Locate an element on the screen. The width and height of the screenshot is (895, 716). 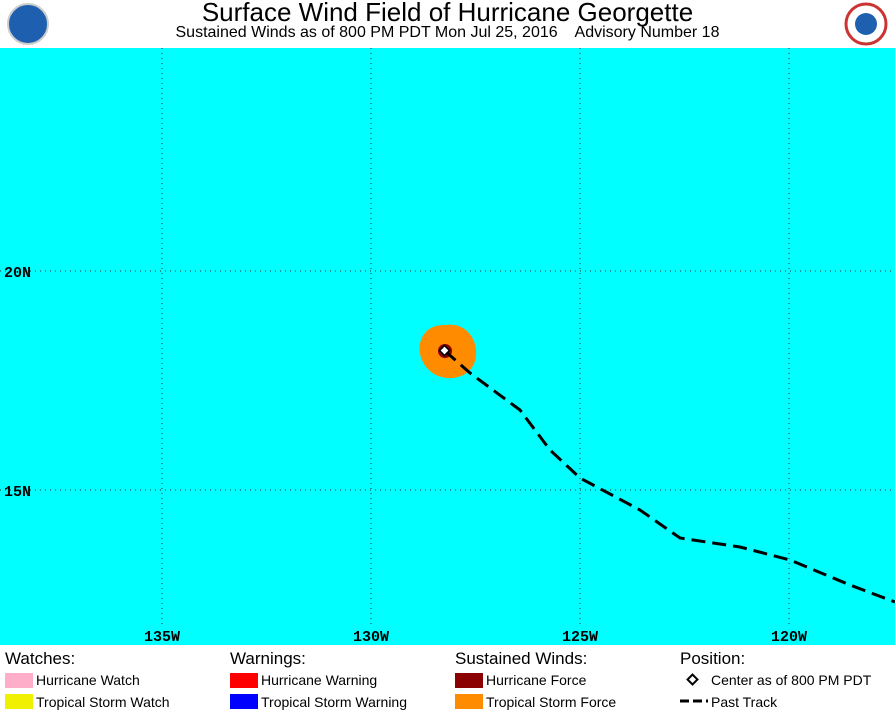
storm-center is located at coordinates (444, 350).